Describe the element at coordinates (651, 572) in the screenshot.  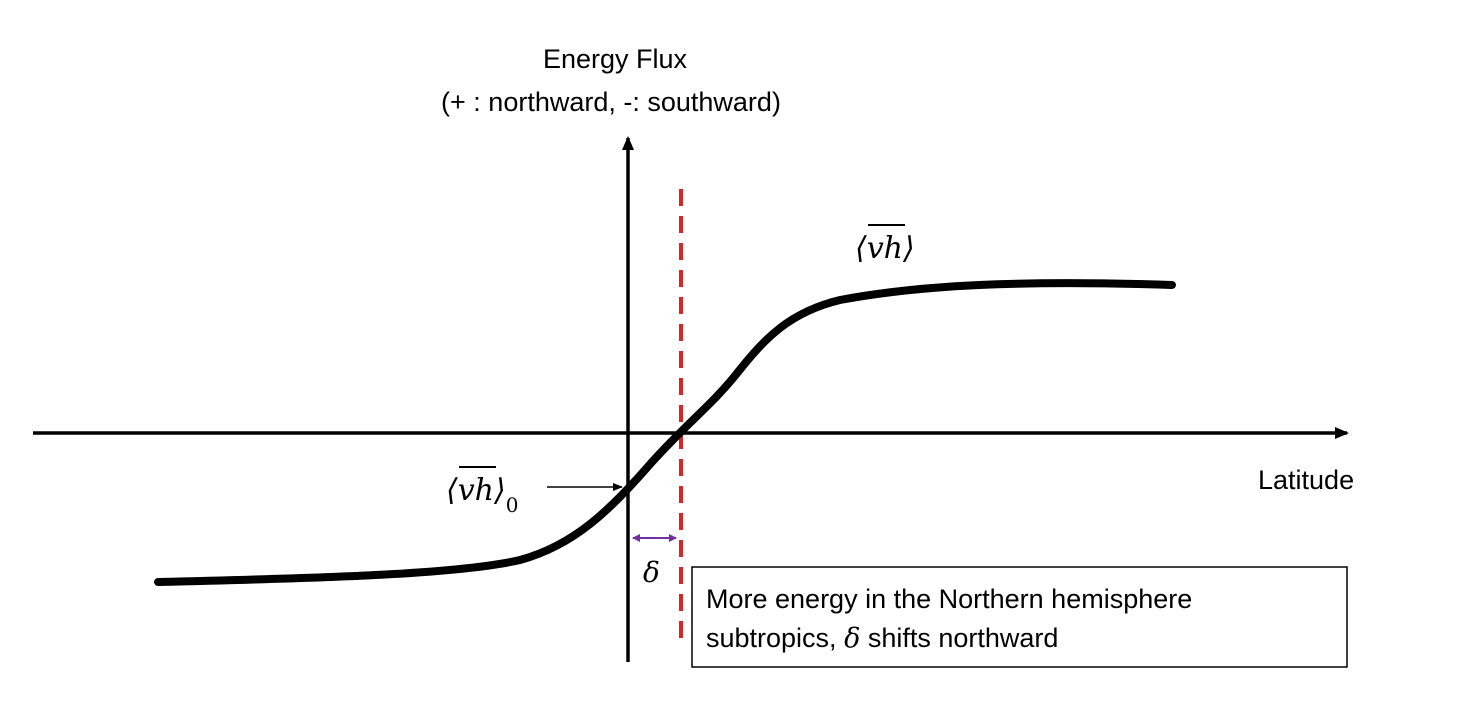
I see `delta-symbol: δ` at that location.